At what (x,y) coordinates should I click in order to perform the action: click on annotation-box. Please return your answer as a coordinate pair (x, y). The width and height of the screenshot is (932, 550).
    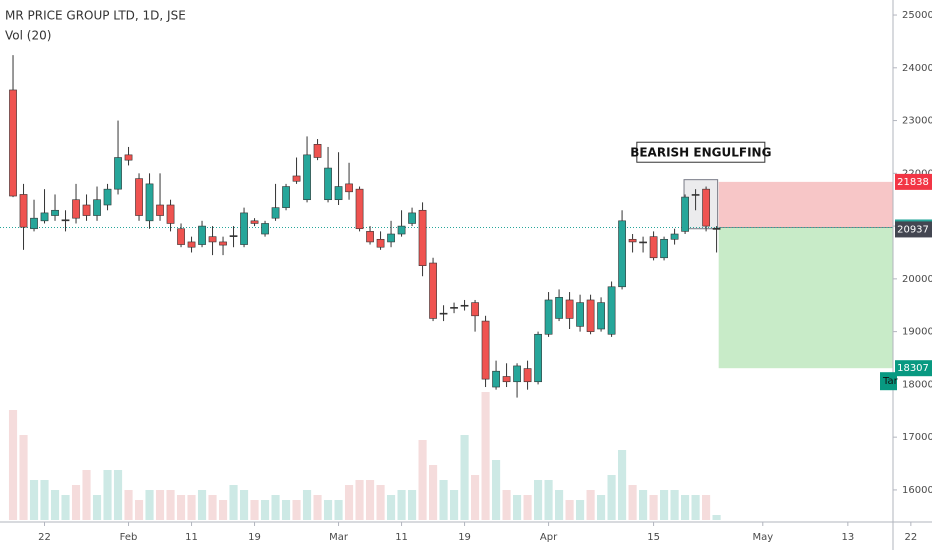
    Looking at the image, I should click on (701, 152).